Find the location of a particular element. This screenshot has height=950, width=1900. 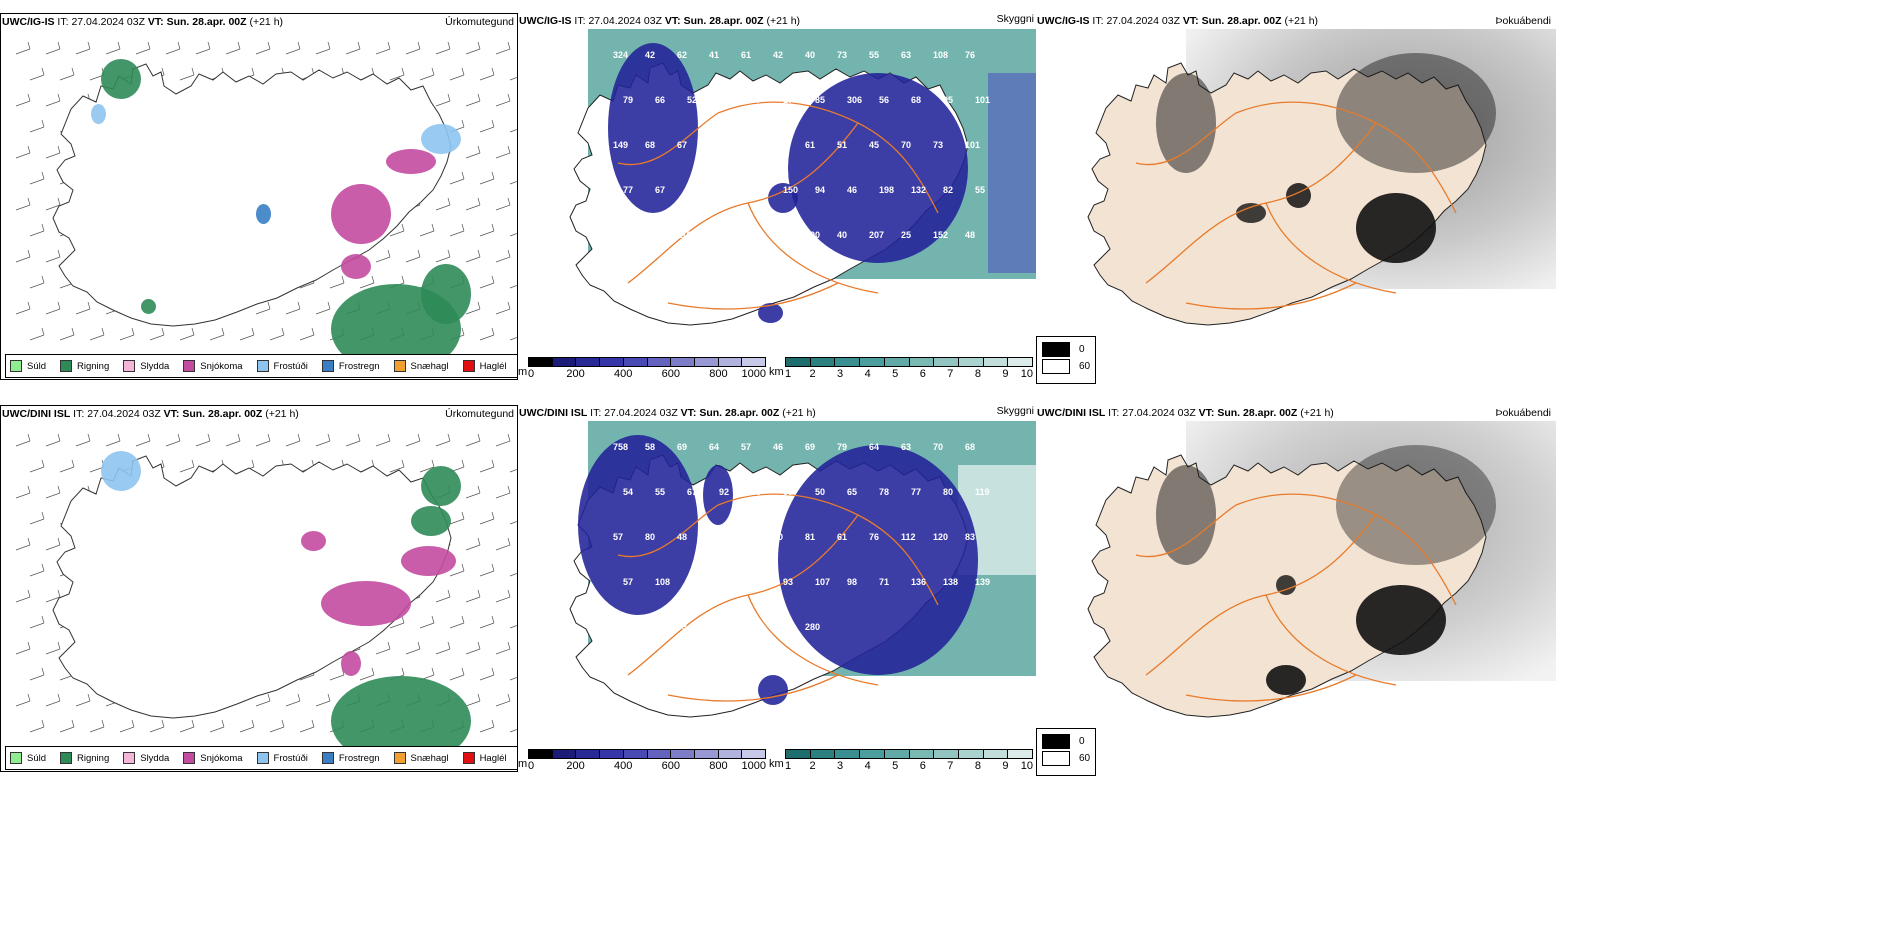

cloudbase-value-label: 92 is located at coordinates (724, 492).